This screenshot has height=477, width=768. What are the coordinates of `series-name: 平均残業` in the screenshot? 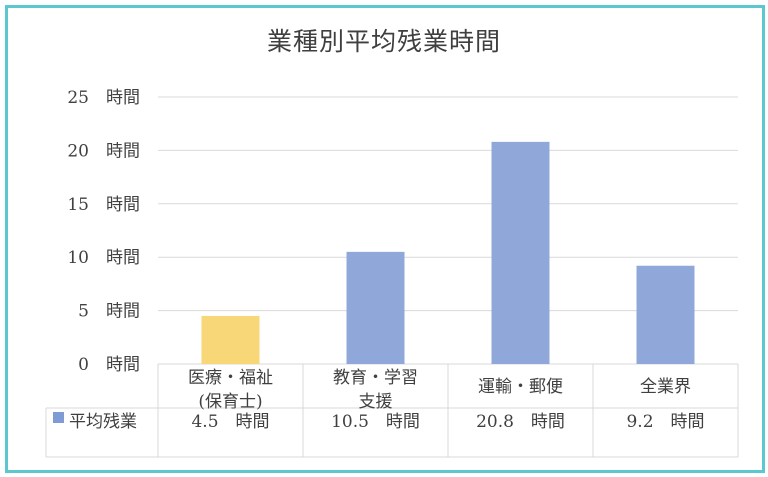 It's located at (103, 422).